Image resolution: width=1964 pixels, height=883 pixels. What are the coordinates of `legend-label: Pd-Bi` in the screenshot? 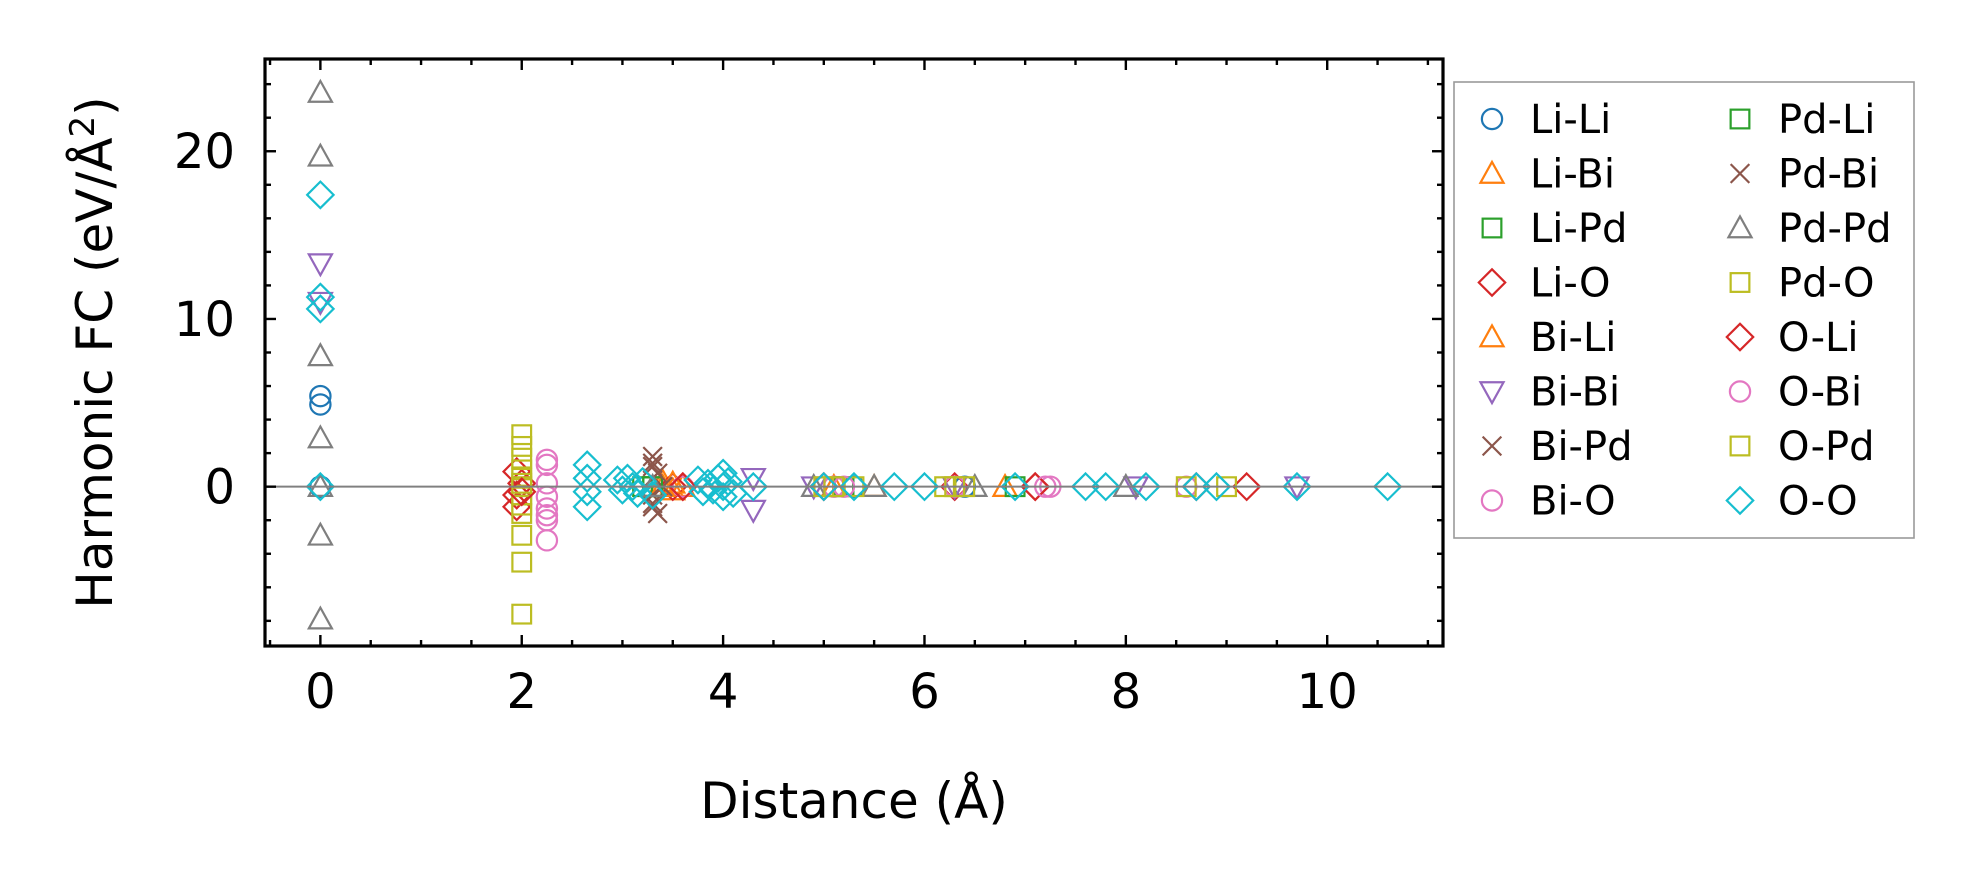 It's located at (1828, 175).